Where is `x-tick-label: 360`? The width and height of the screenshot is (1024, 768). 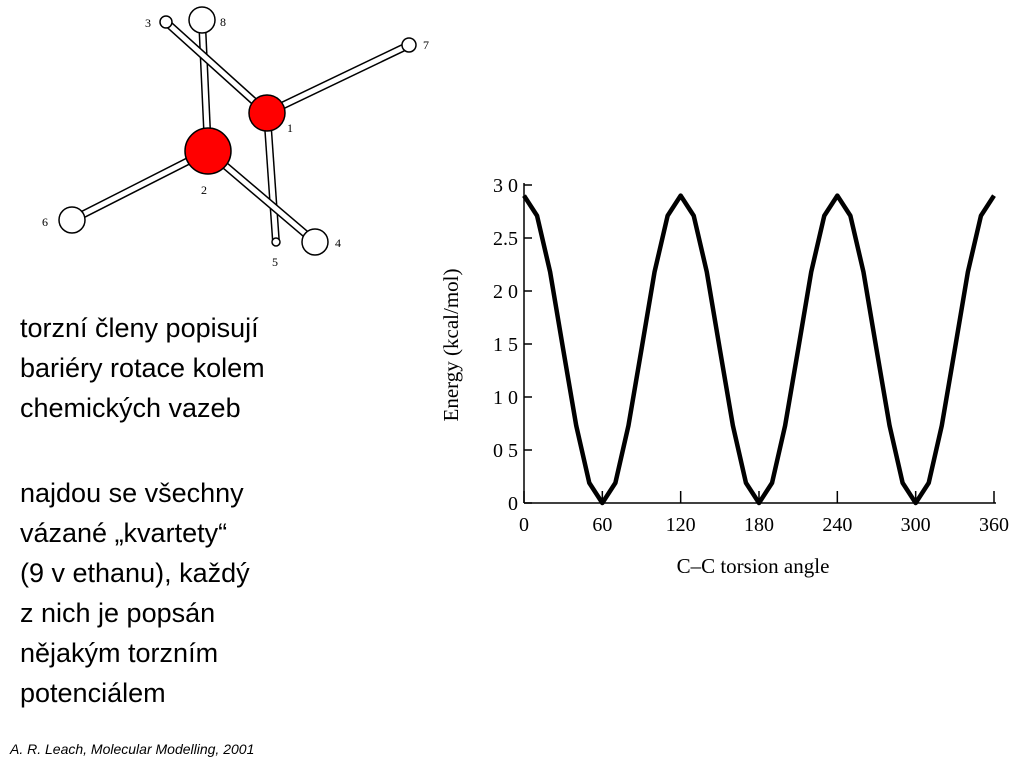 x-tick-label: 360 is located at coordinates (994, 525).